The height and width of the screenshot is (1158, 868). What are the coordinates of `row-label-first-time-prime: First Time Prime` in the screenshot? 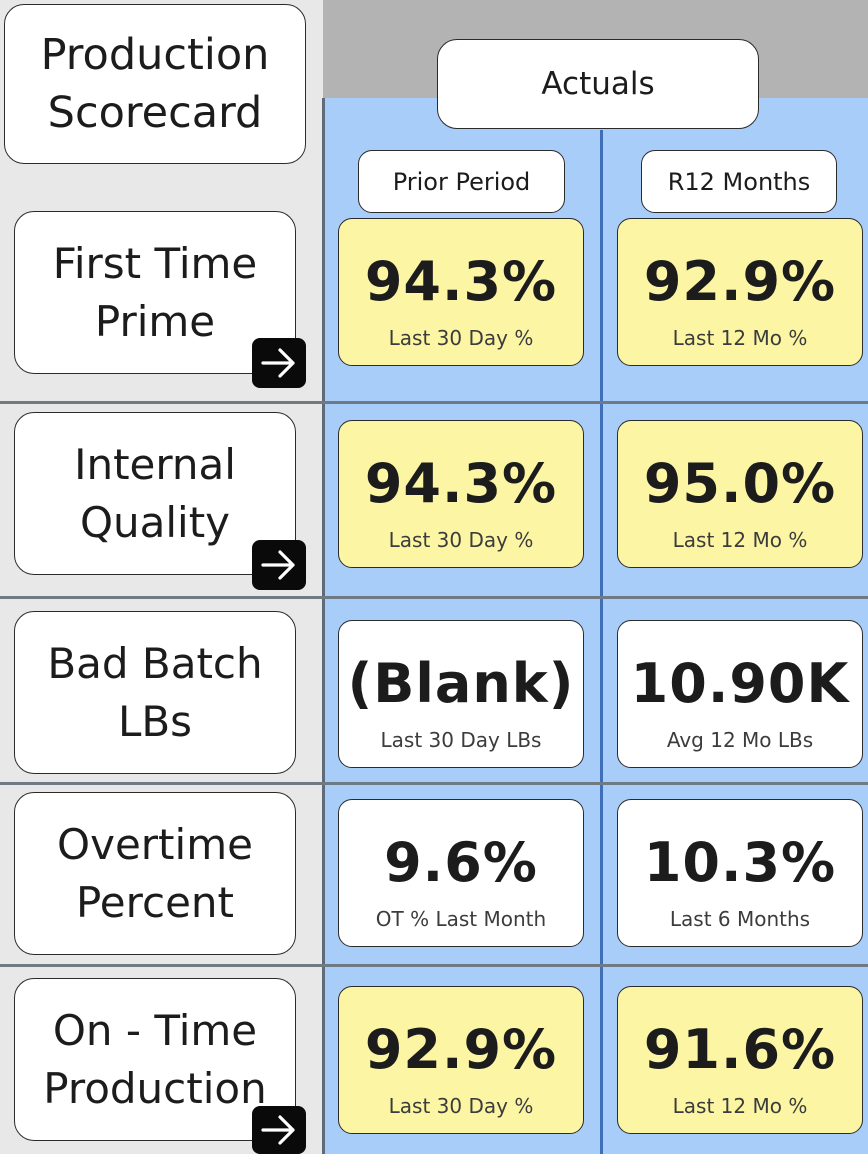 It's located at (155, 292).